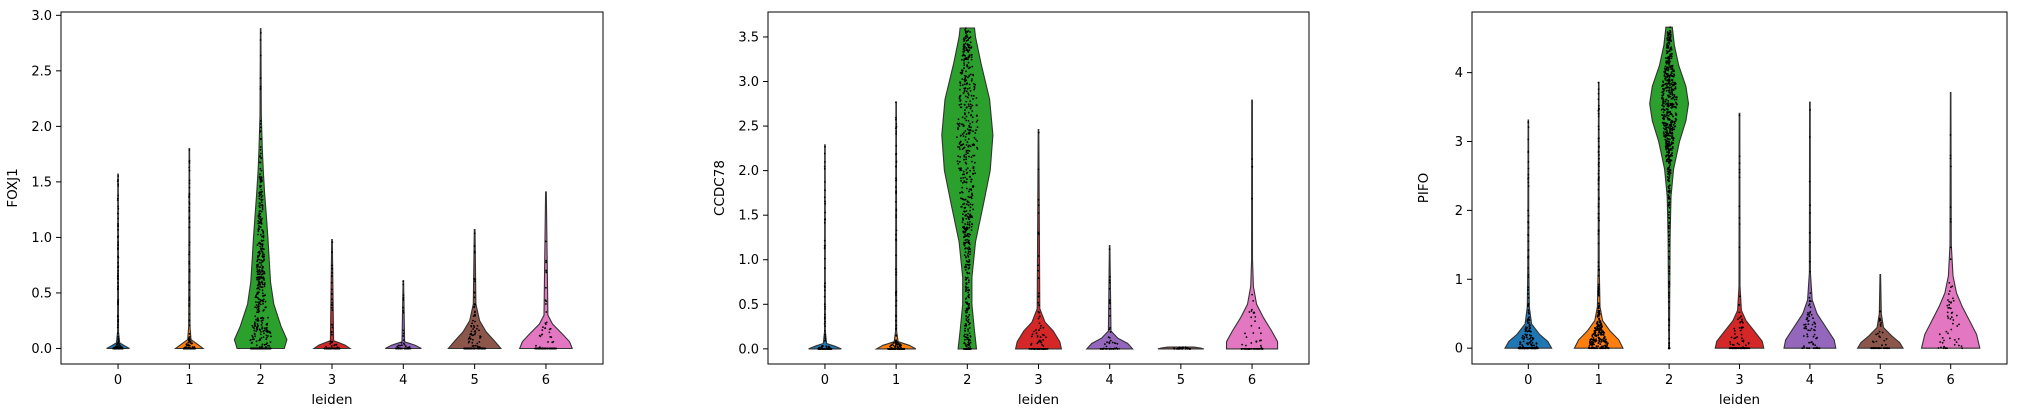 This screenshot has width=2021, height=416. I want to click on y-axis-label: CCDC78, so click(720, 188).